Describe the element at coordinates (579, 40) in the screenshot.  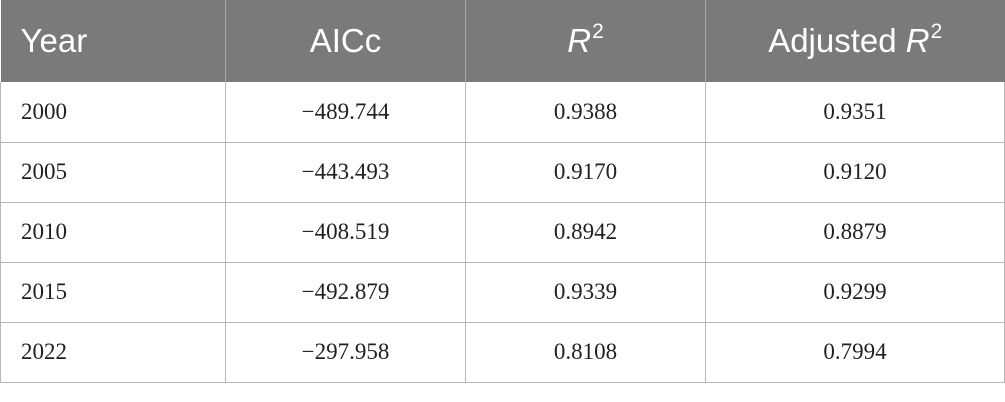
I see `header-r2-symbol: R` at that location.